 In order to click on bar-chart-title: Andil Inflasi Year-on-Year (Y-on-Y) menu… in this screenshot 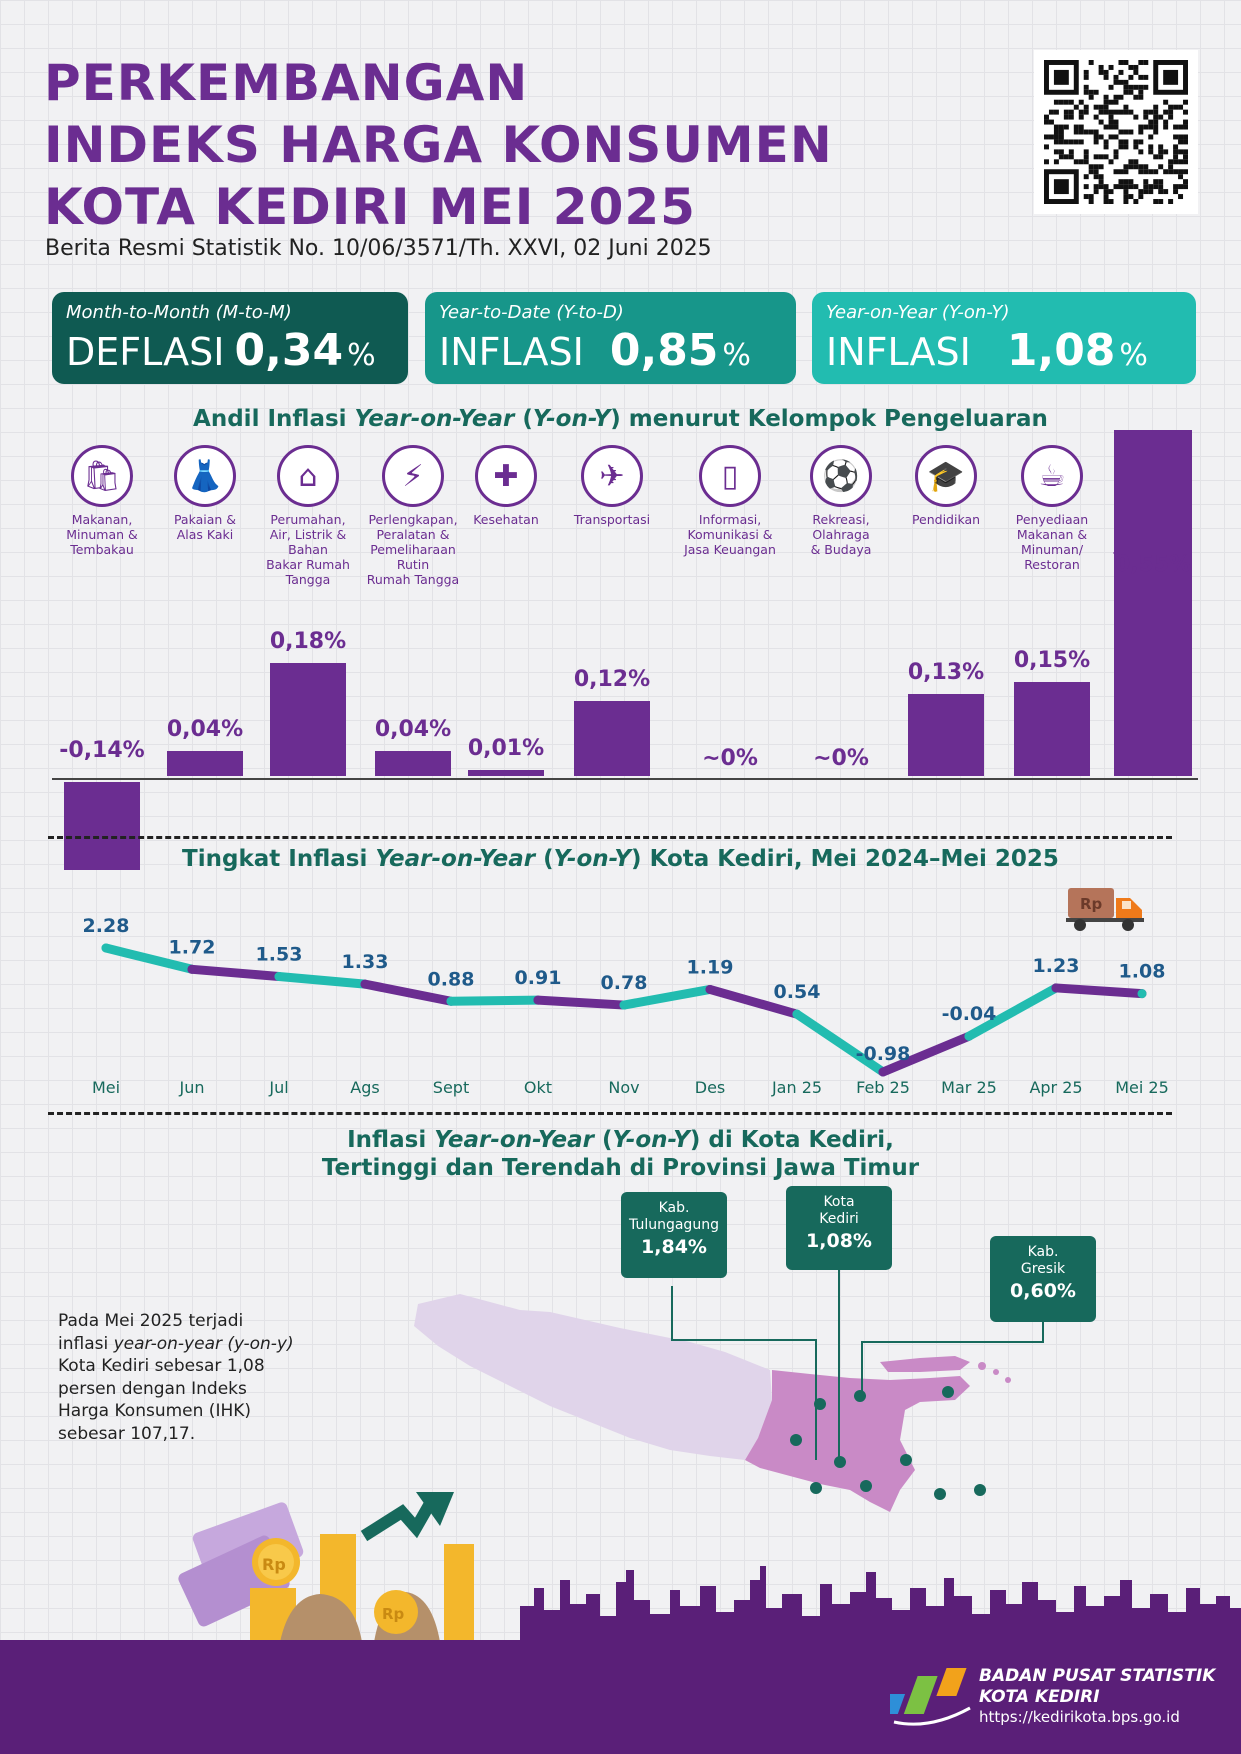, I will do `click(620, 419)`.